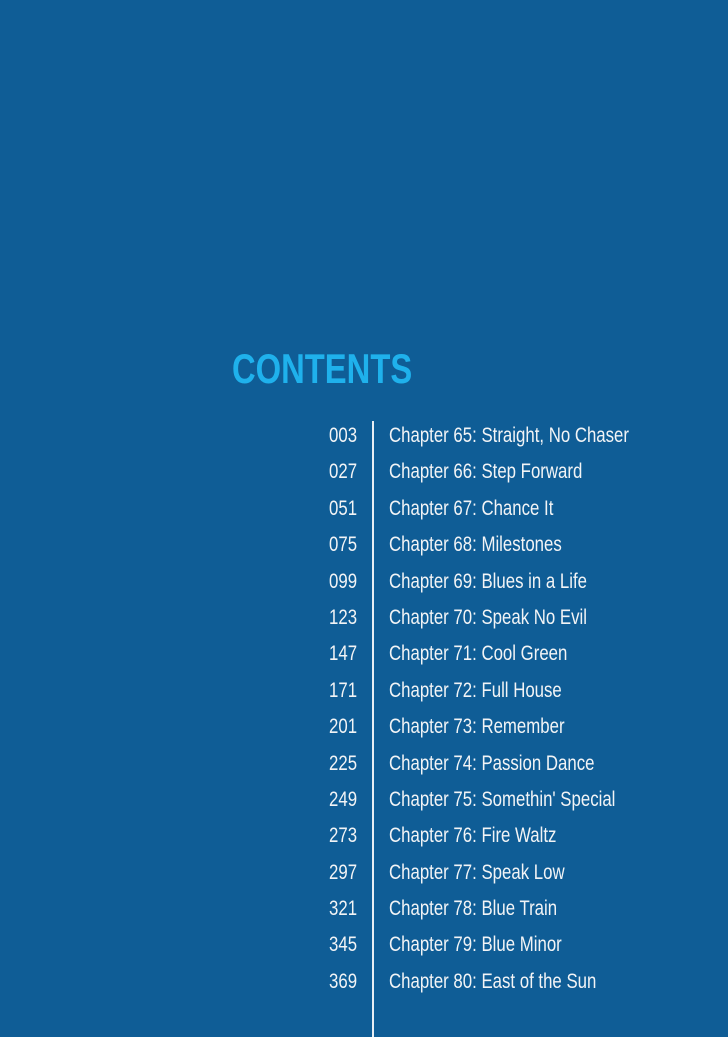 The image size is (728, 1037). What do you see at coordinates (493, 981) in the screenshot?
I see `chapter-title: Chapter 80: East of the Sun` at bounding box center [493, 981].